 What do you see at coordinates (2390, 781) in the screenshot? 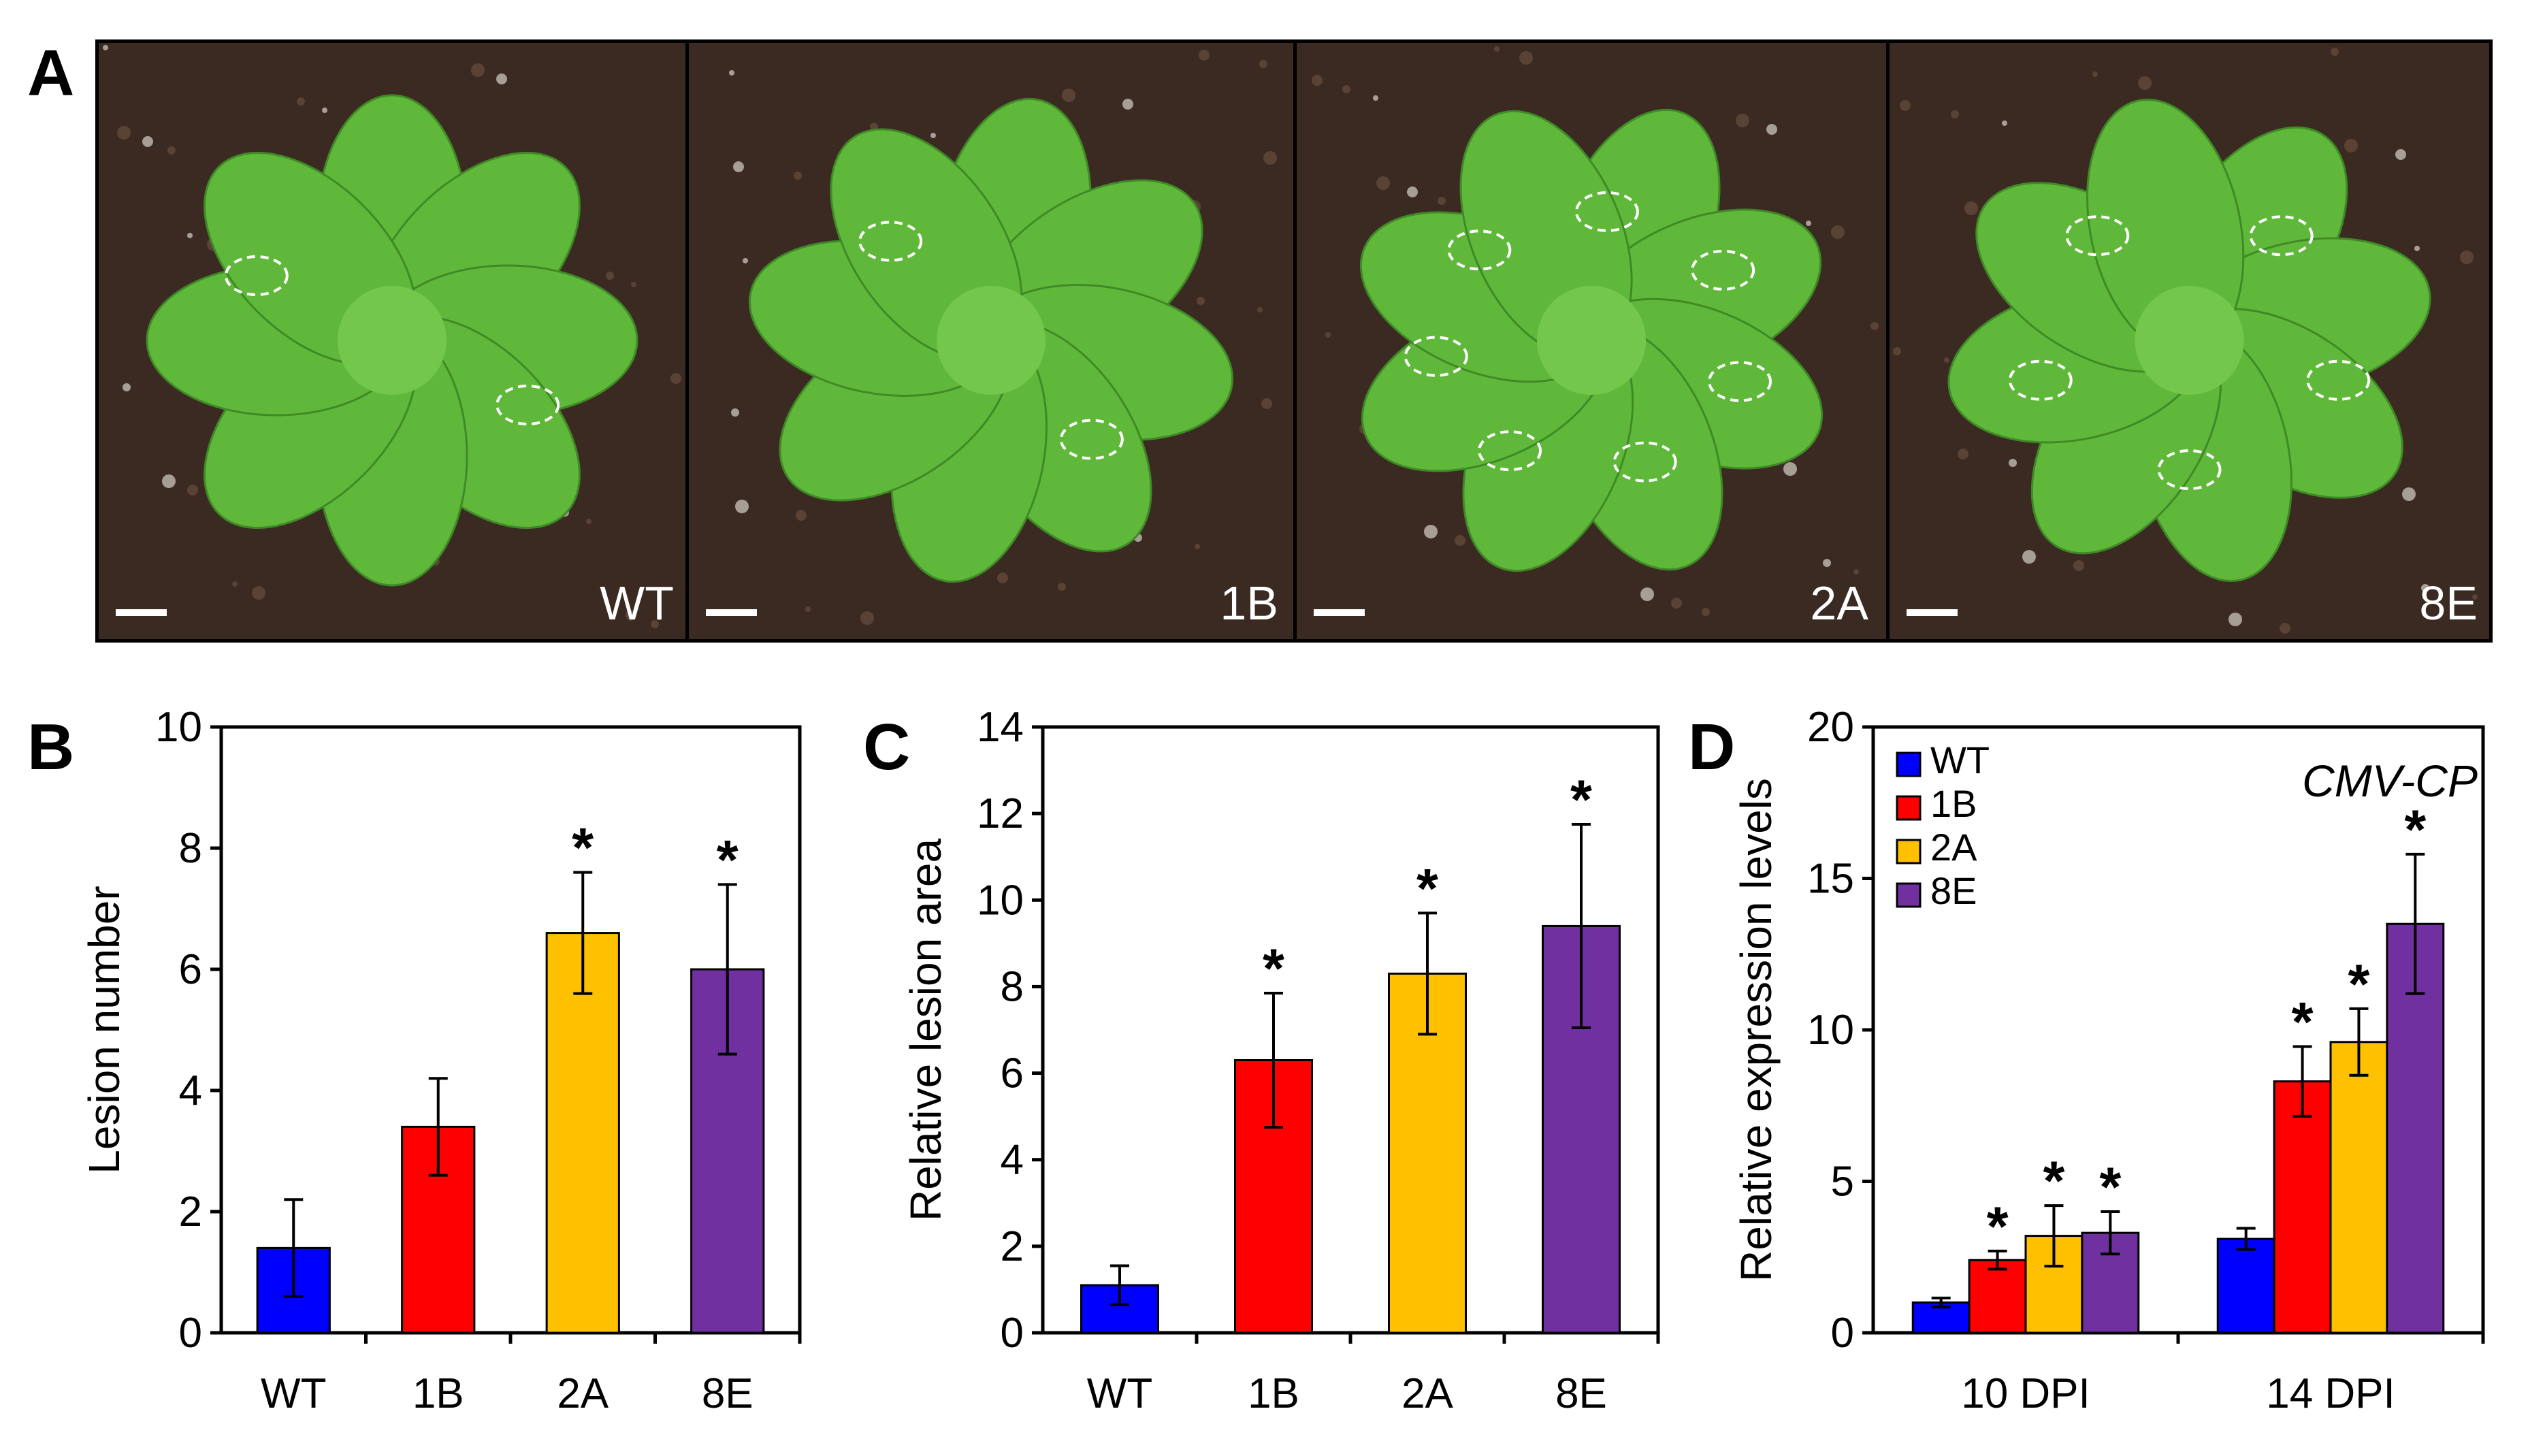
I see `gene-label: CMV-CP` at bounding box center [2390, 781].